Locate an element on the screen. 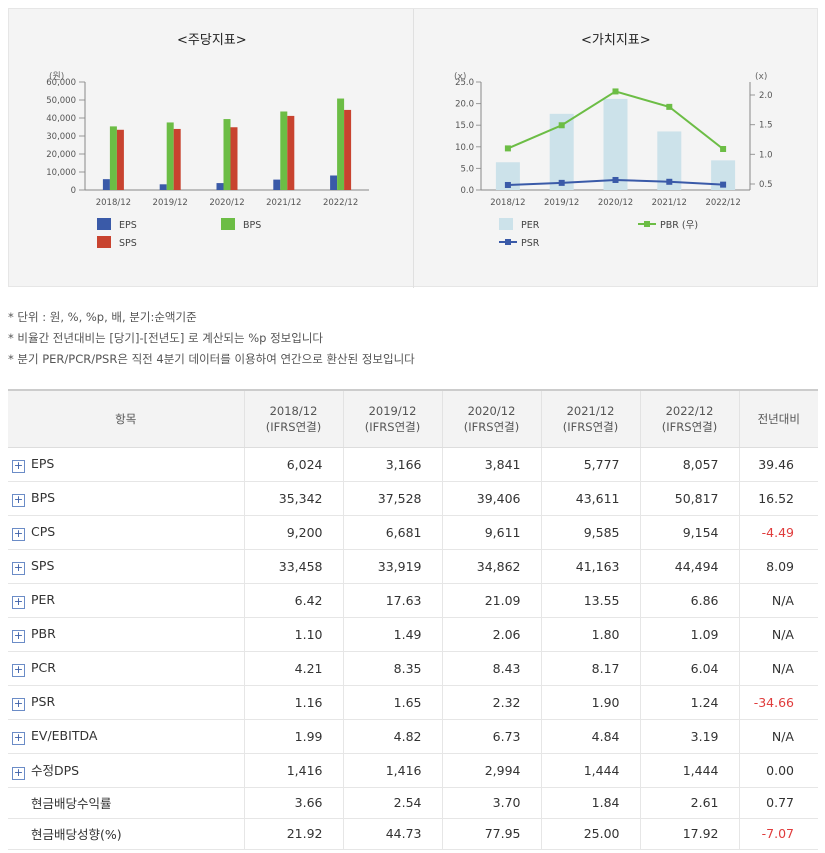  row-label-text: 현금배당수익률 is located at coordinates (71, 803).